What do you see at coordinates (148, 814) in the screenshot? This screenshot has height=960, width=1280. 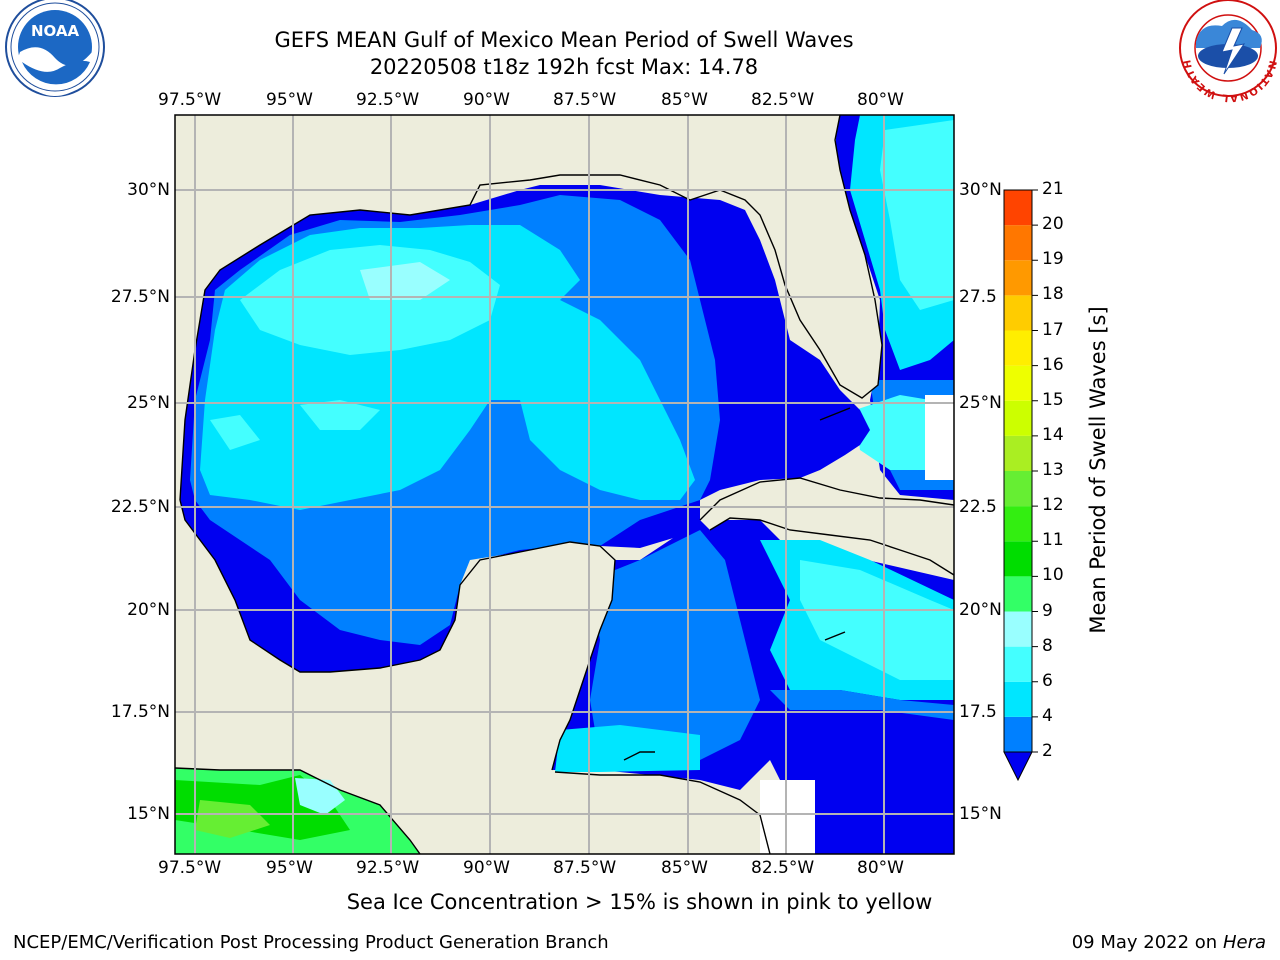 I see `lat-label-left: 15°N` at bounding box center [148, 814].